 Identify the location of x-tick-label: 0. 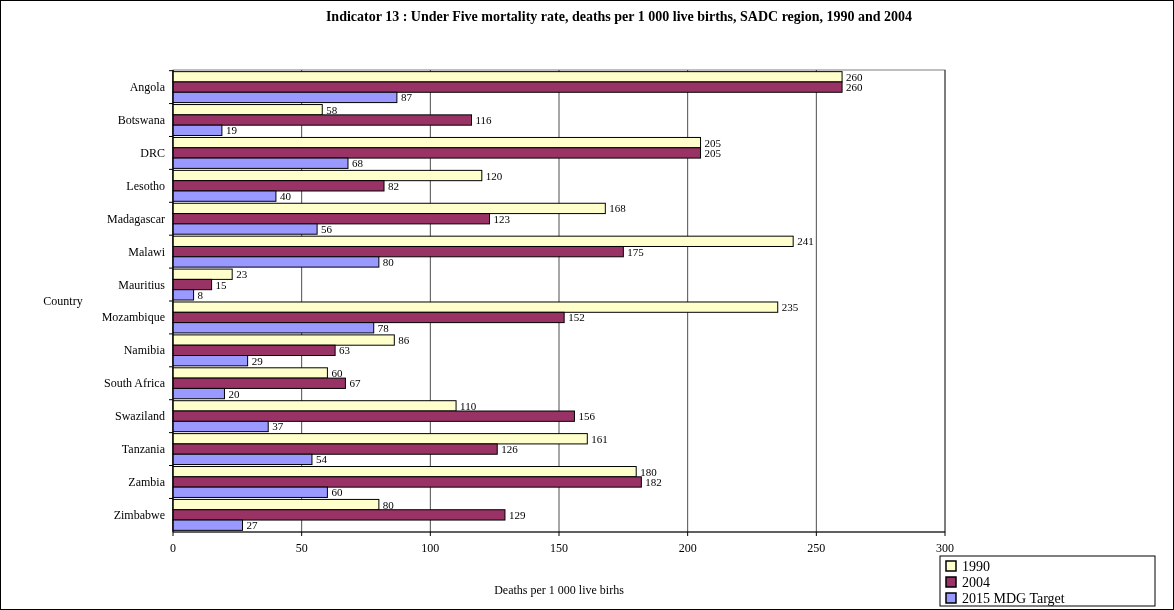
(173, 548).